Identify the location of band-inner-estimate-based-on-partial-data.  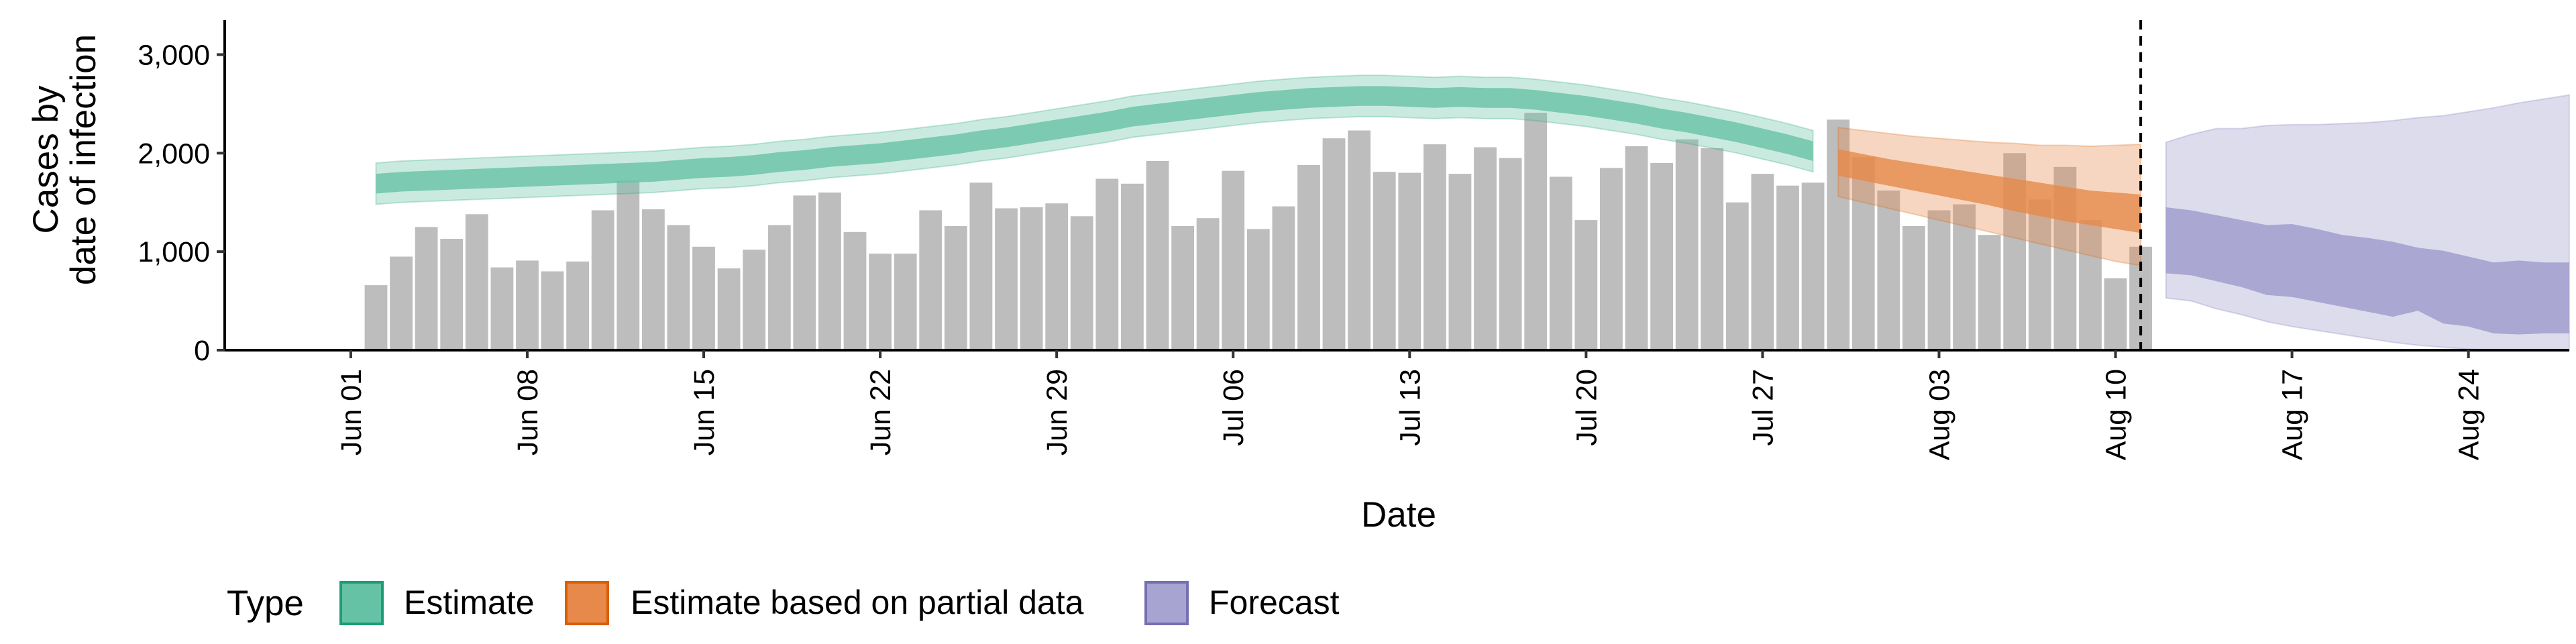
(1989, 191).